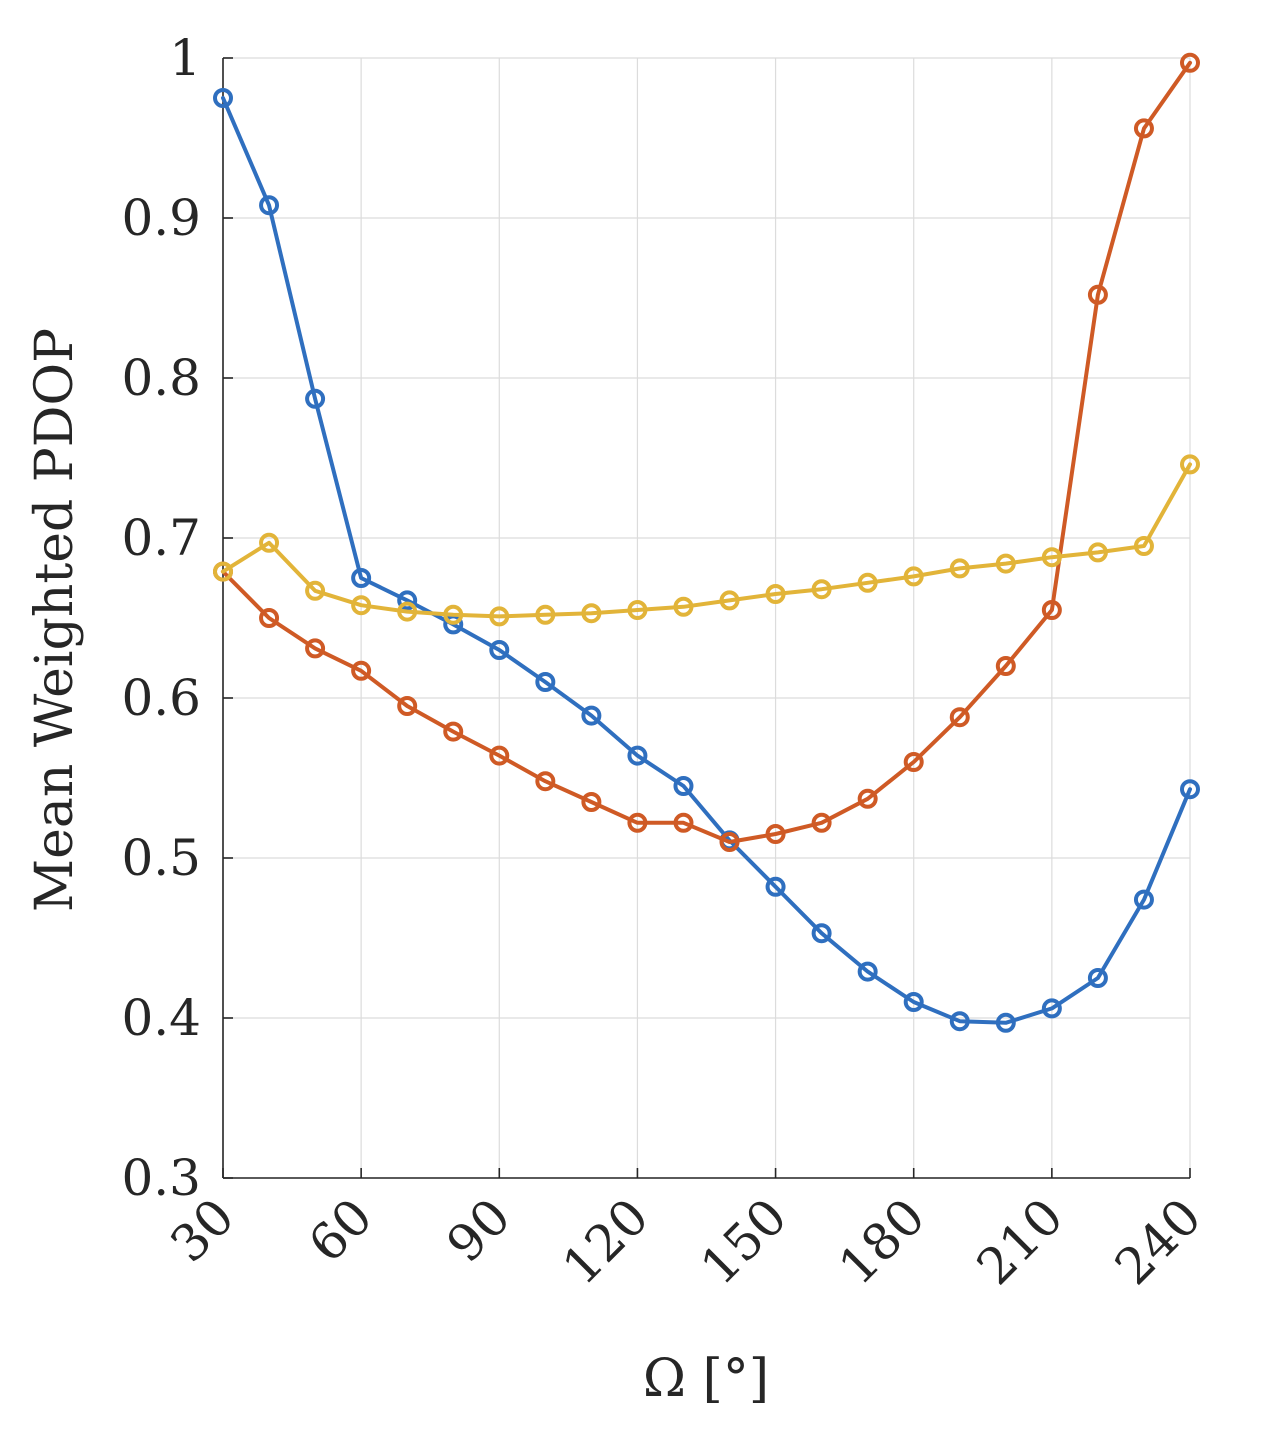 The width and height of the screenshot is (1288, 1432). What do you see at coordinates (161, 1018) in the screenshot?
I see `y-tick-label: 0.4` at bounding box center [161, 1018].